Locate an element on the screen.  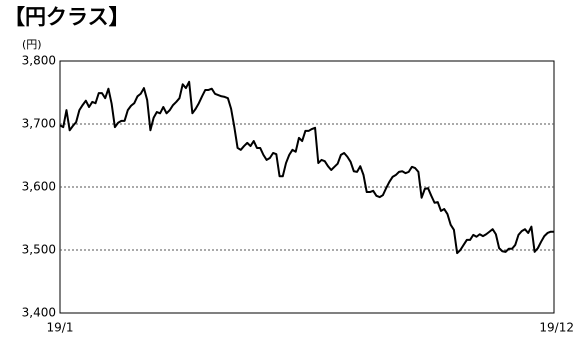
y-unit: (円) is located at coordinates (32, 44).